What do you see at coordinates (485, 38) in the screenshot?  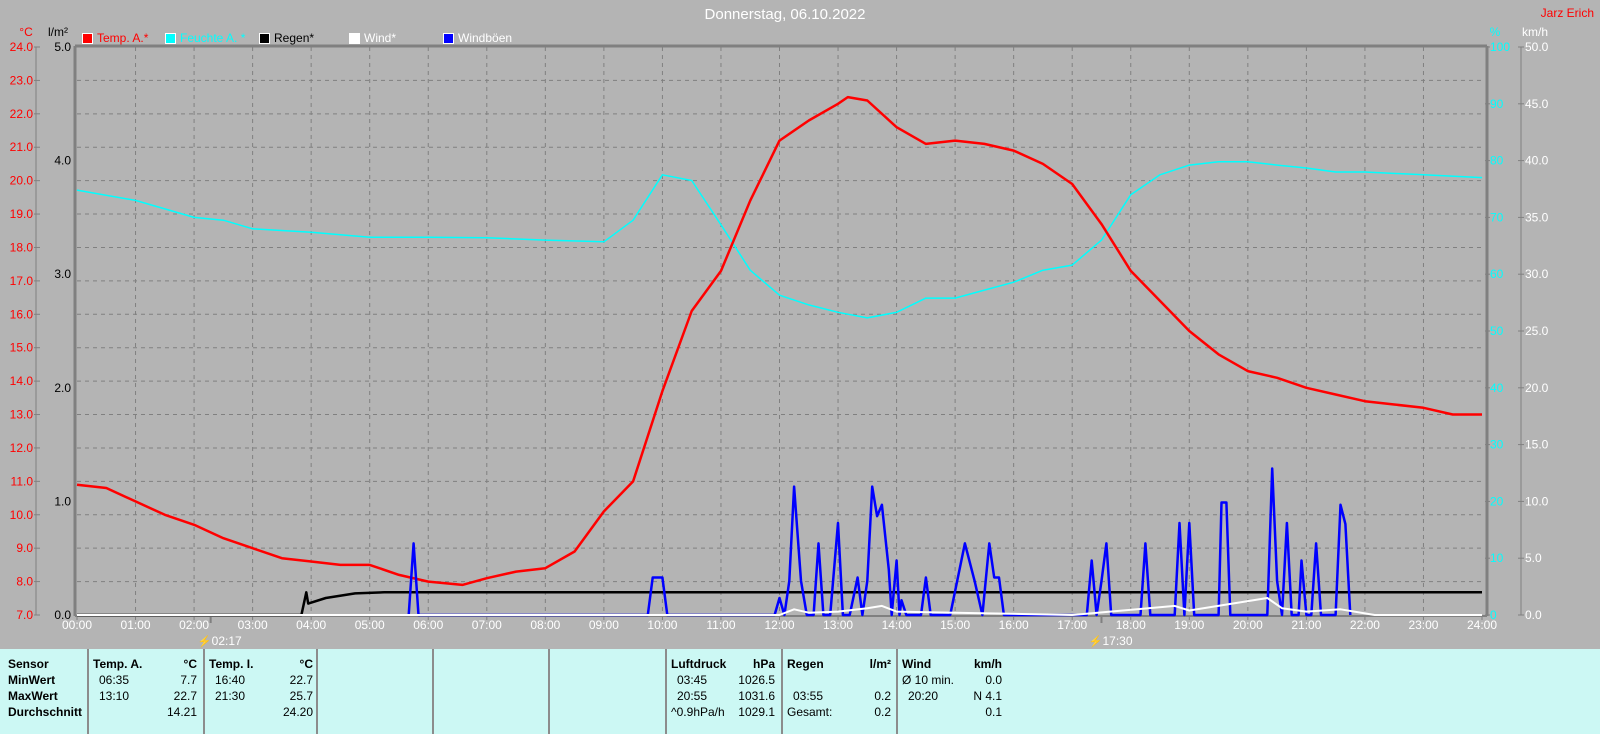 I see `legend-label-gusts: Windböen` at bounding box center [485, 38].